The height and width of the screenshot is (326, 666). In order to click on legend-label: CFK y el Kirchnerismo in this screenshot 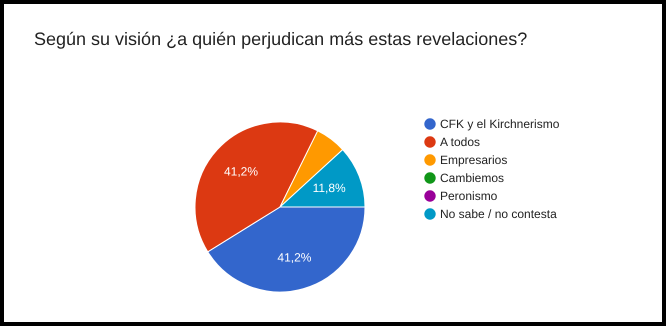, I will do `click(500, 124)`.